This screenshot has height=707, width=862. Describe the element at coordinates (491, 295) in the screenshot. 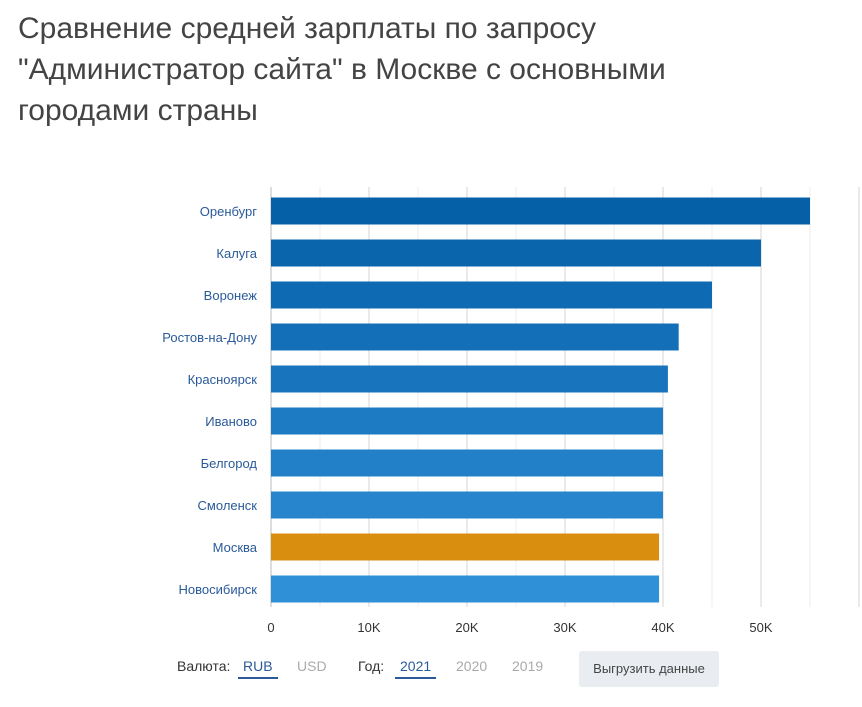

I see `bar-Воронеж` at that location.